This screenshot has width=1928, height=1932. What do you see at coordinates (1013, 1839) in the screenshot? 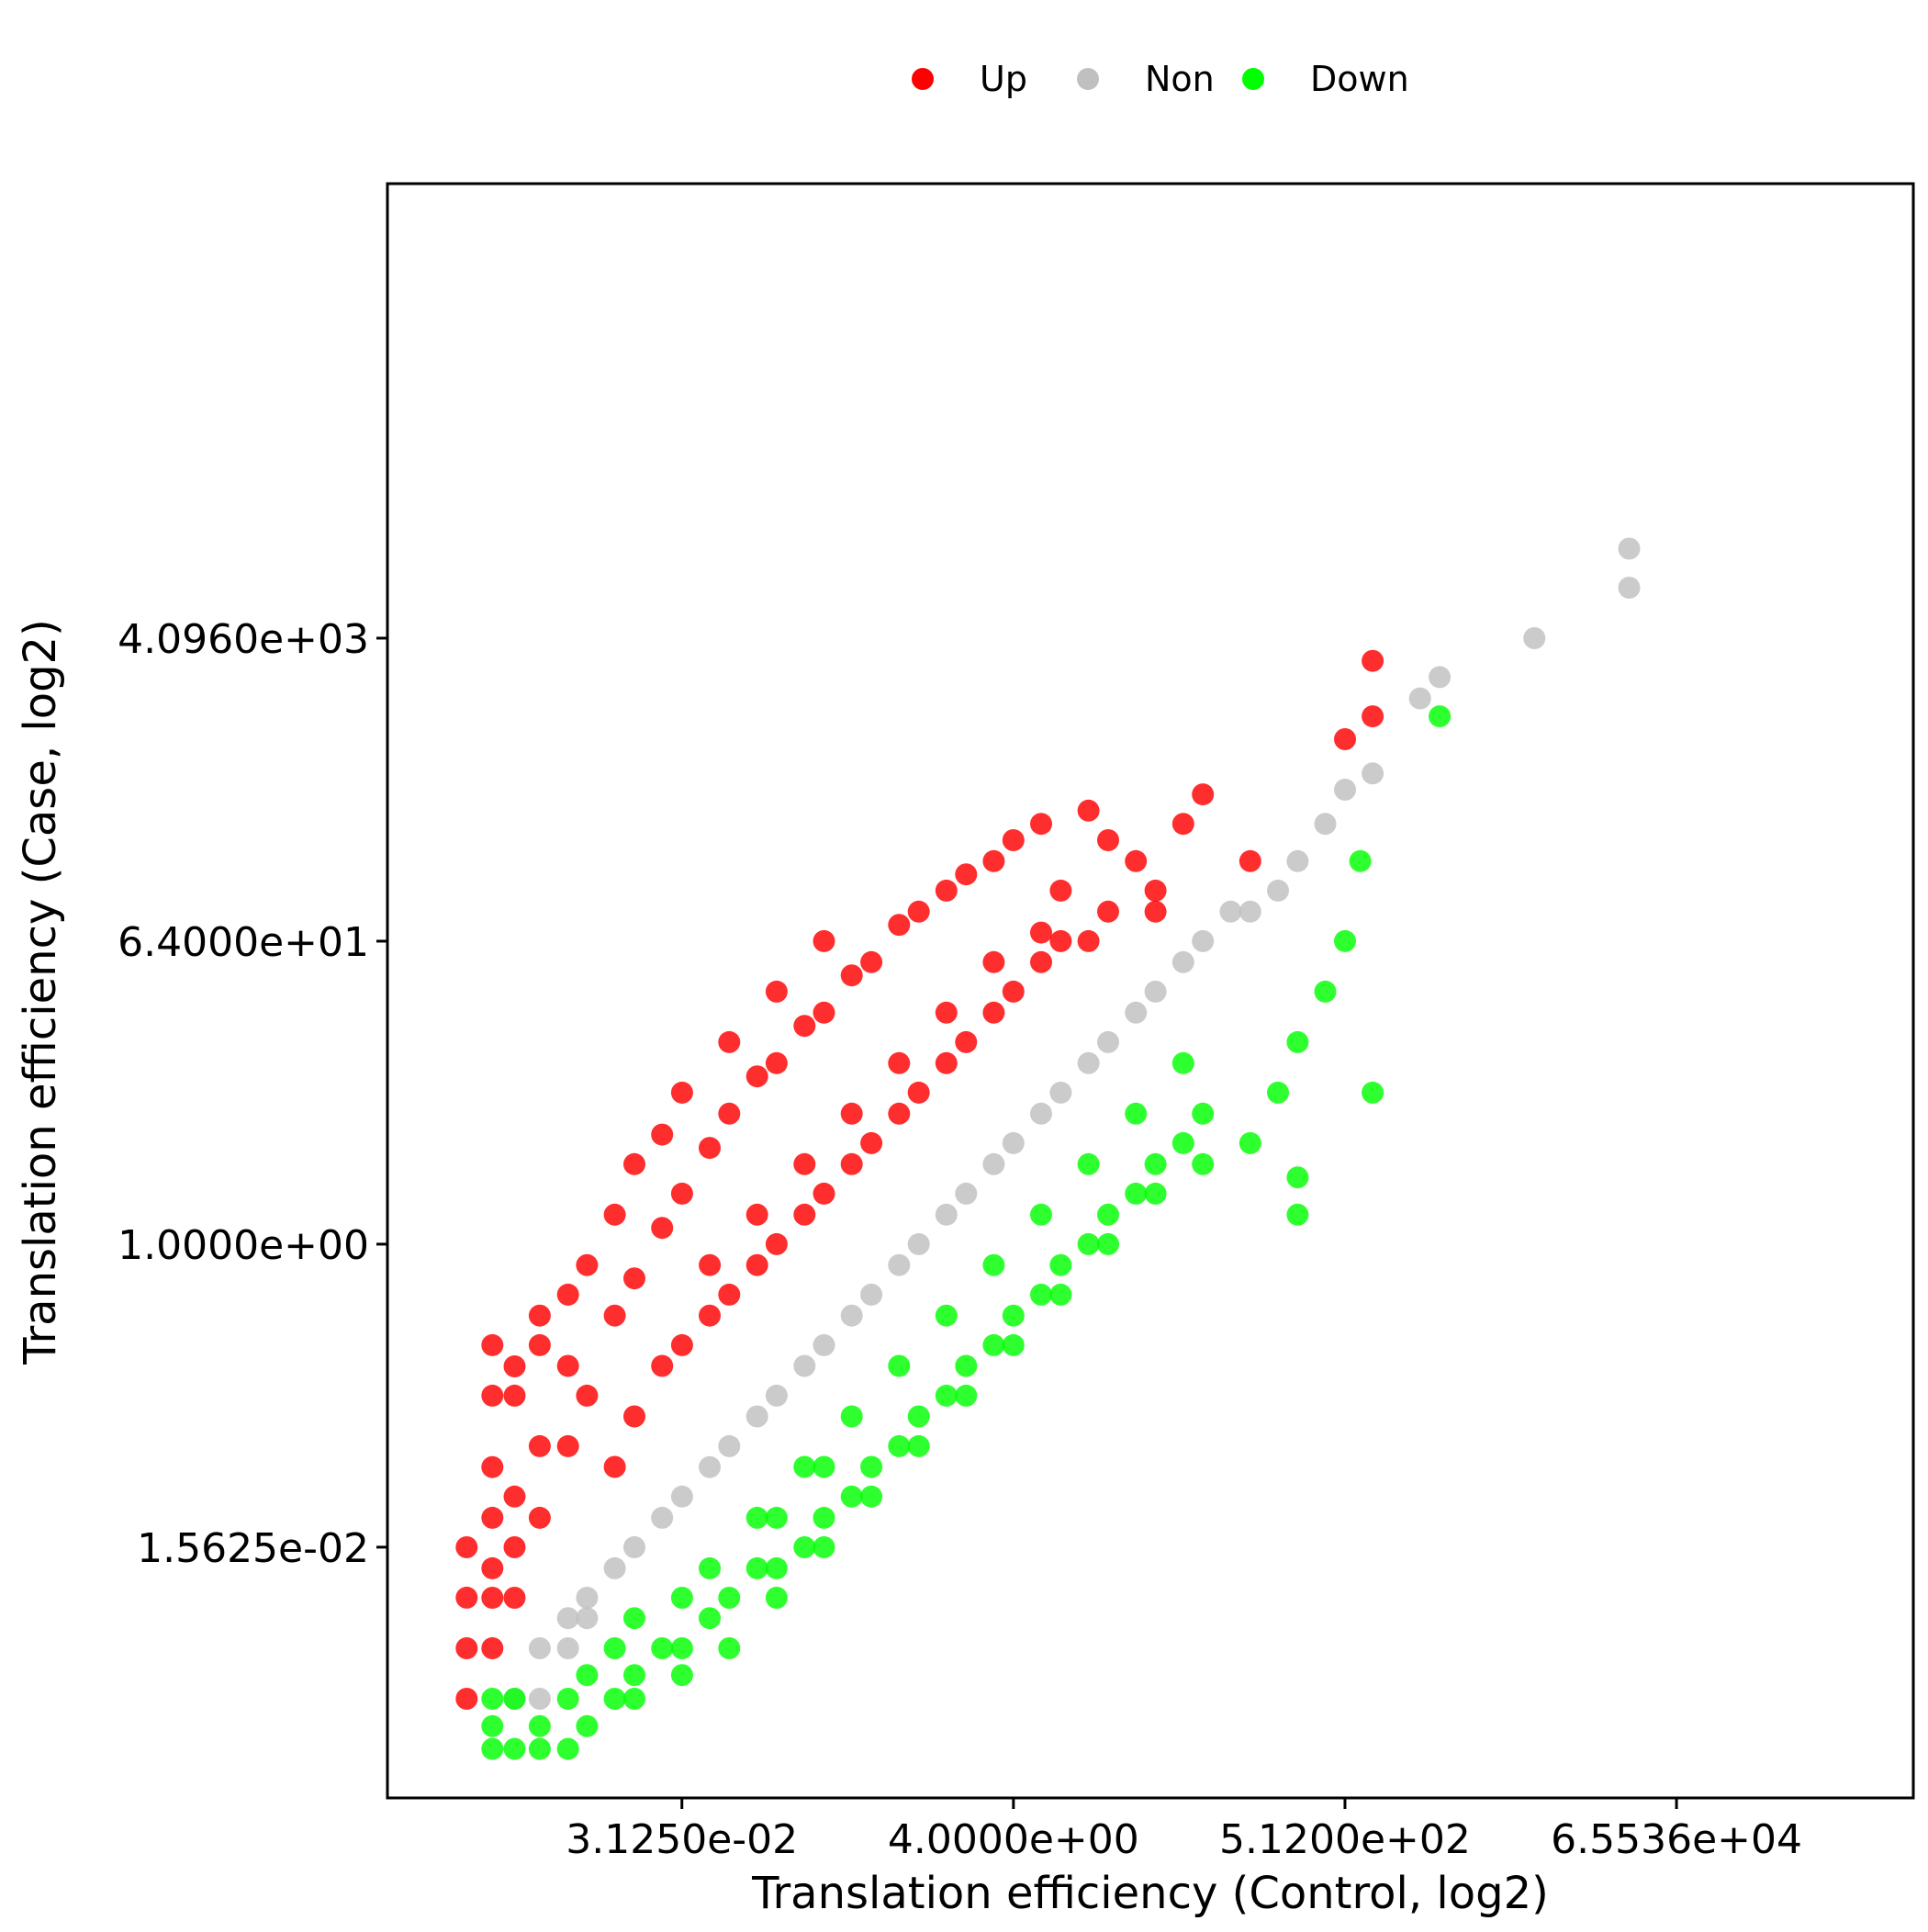
I see `x-tick-label: 4.0000e+00` at bounding box center [1013, 1839].